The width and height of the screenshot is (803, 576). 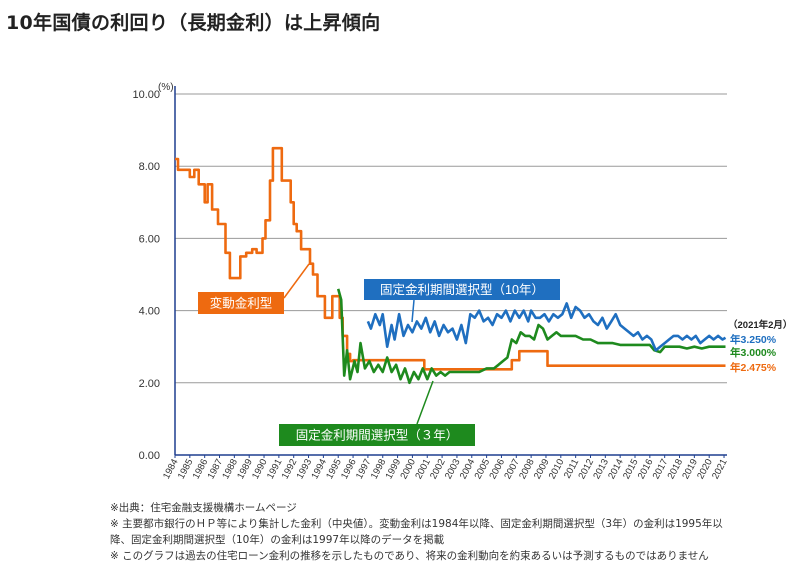 I want to click on series-name-variable: 変動金利型, so click(x=241, y=303).